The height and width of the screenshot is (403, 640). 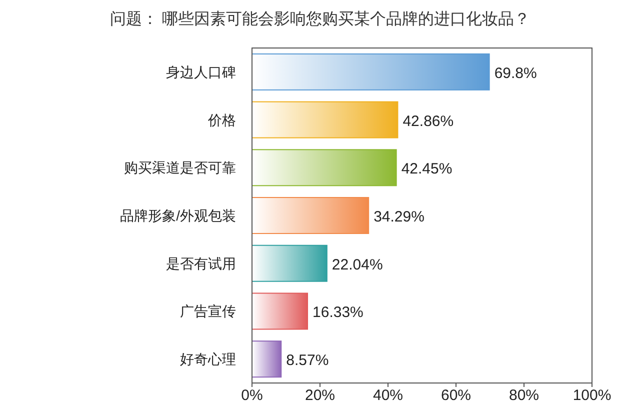 I want to click on y-tick-label: 购买渠道是否可靠, so click(x=180, y=168).